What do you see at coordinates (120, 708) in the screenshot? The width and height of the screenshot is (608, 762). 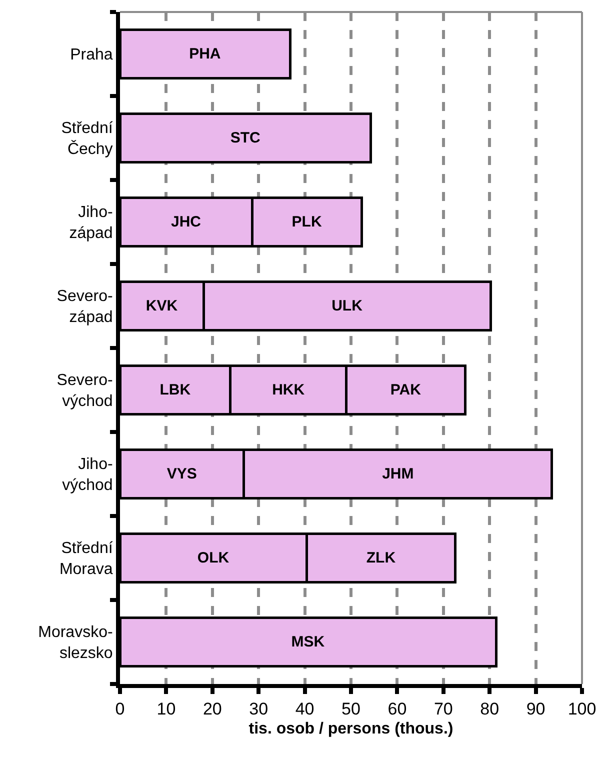 I see `x-tick-label: 0` at bounding box center [120, 708].